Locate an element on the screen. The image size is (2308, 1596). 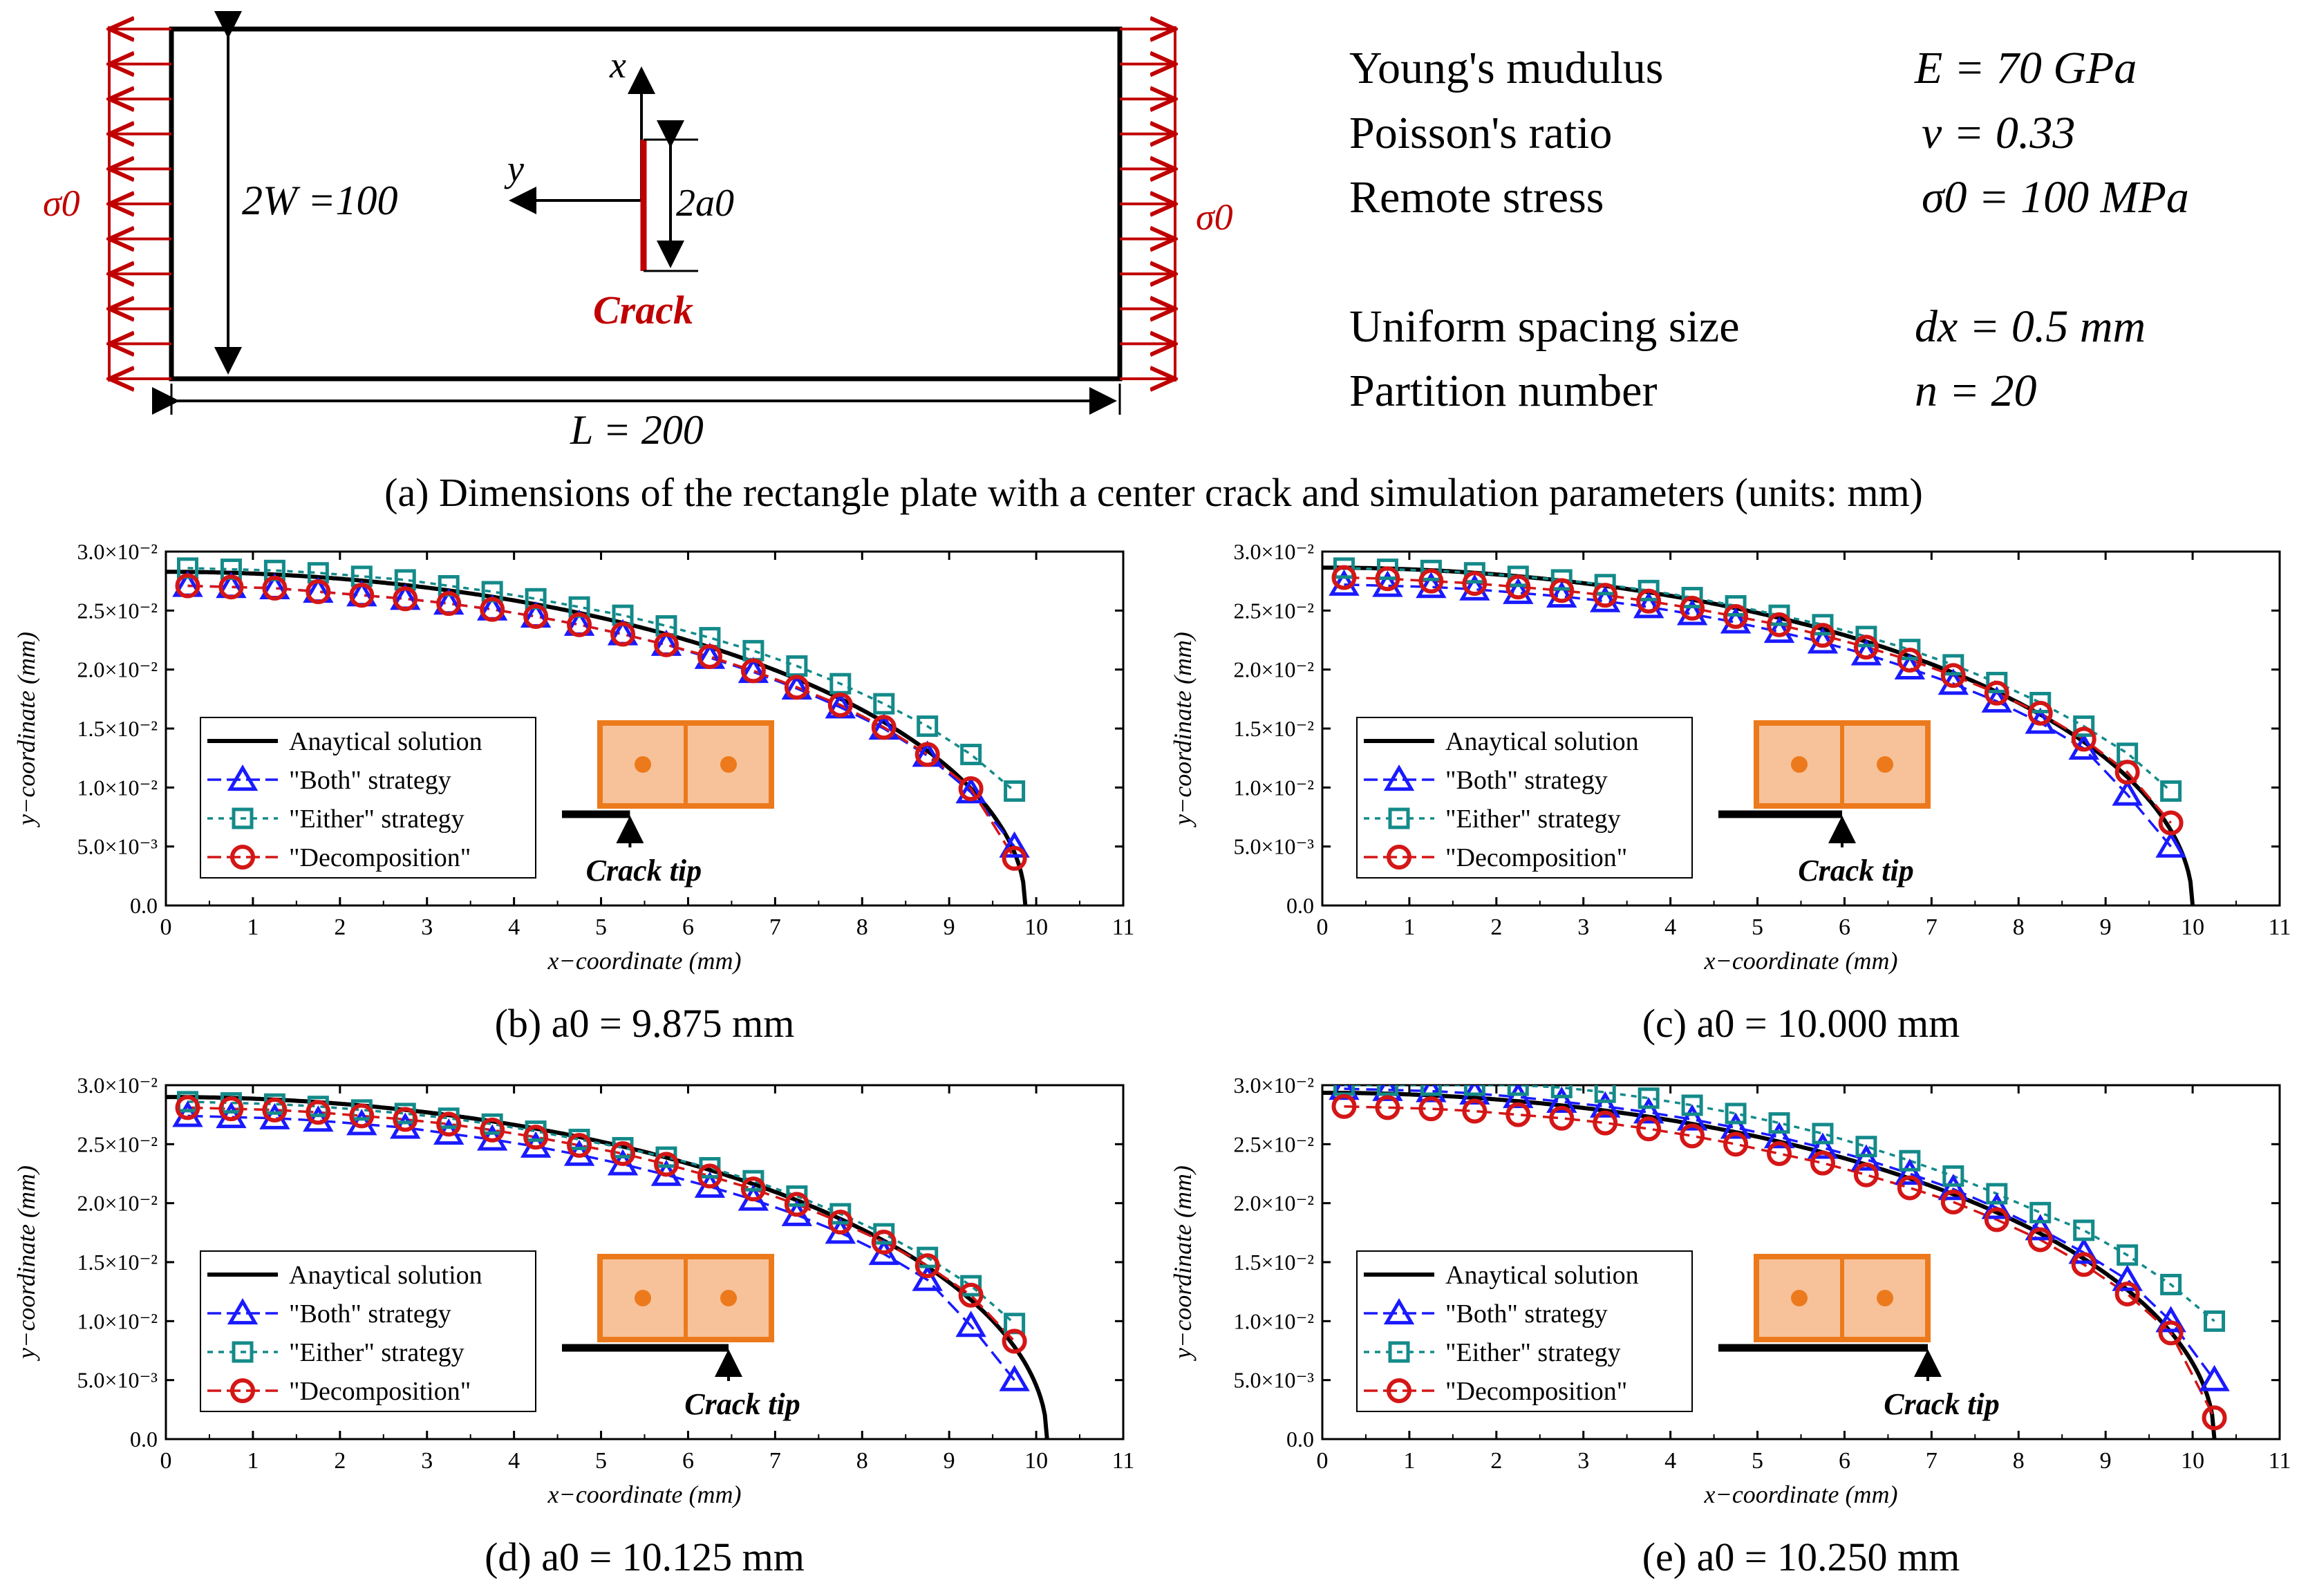
x-tick-label: 7 is located at coordinates (775, 927).